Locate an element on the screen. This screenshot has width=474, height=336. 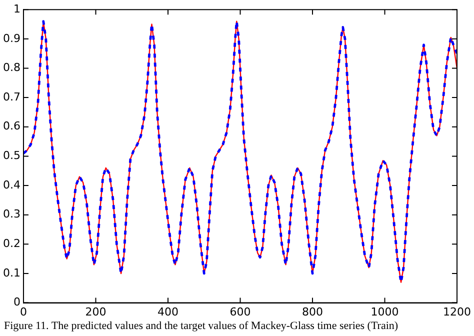
y-tick-label: 1 is located at coordinates (16, 9).